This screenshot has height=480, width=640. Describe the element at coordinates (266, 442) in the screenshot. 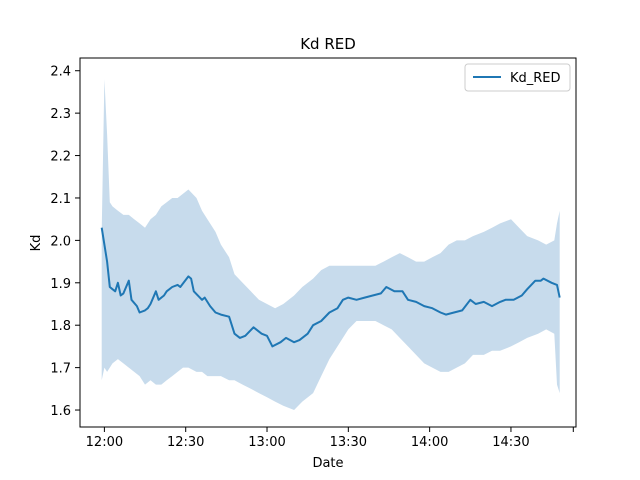

I see `x-tick-label: 13:00` at that location.